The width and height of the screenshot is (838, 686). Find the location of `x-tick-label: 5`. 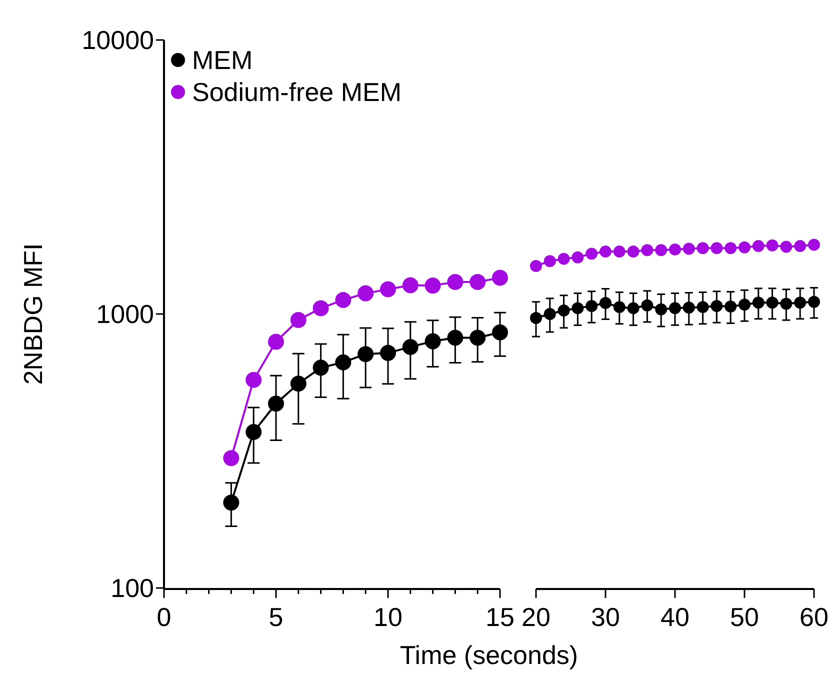

x-tick-label: 5 is located at coordinates (276, 617).